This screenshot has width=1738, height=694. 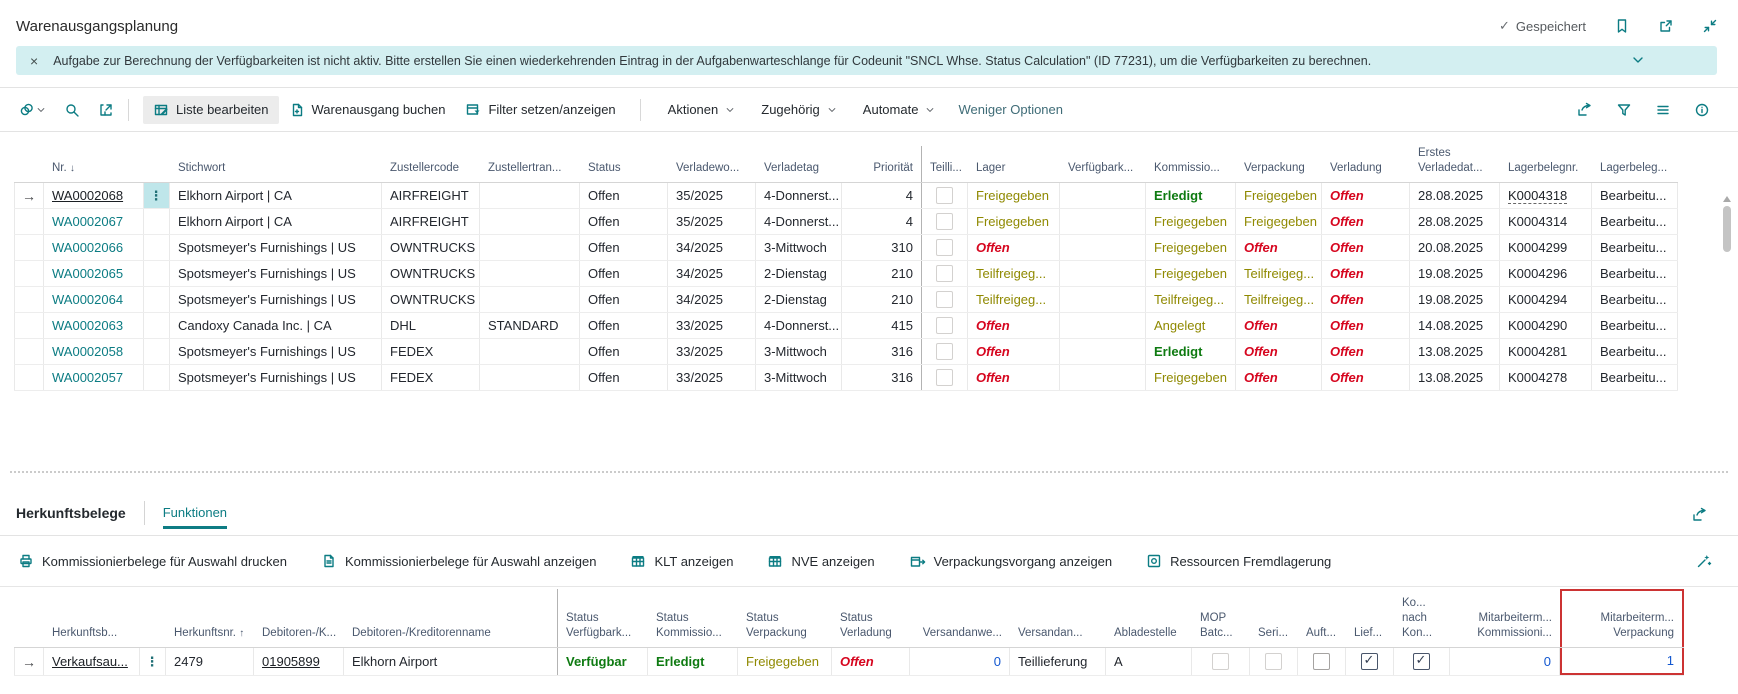 I want to click on cell-status-kommissionierung: Erledigt, so click(x=693, y=661).